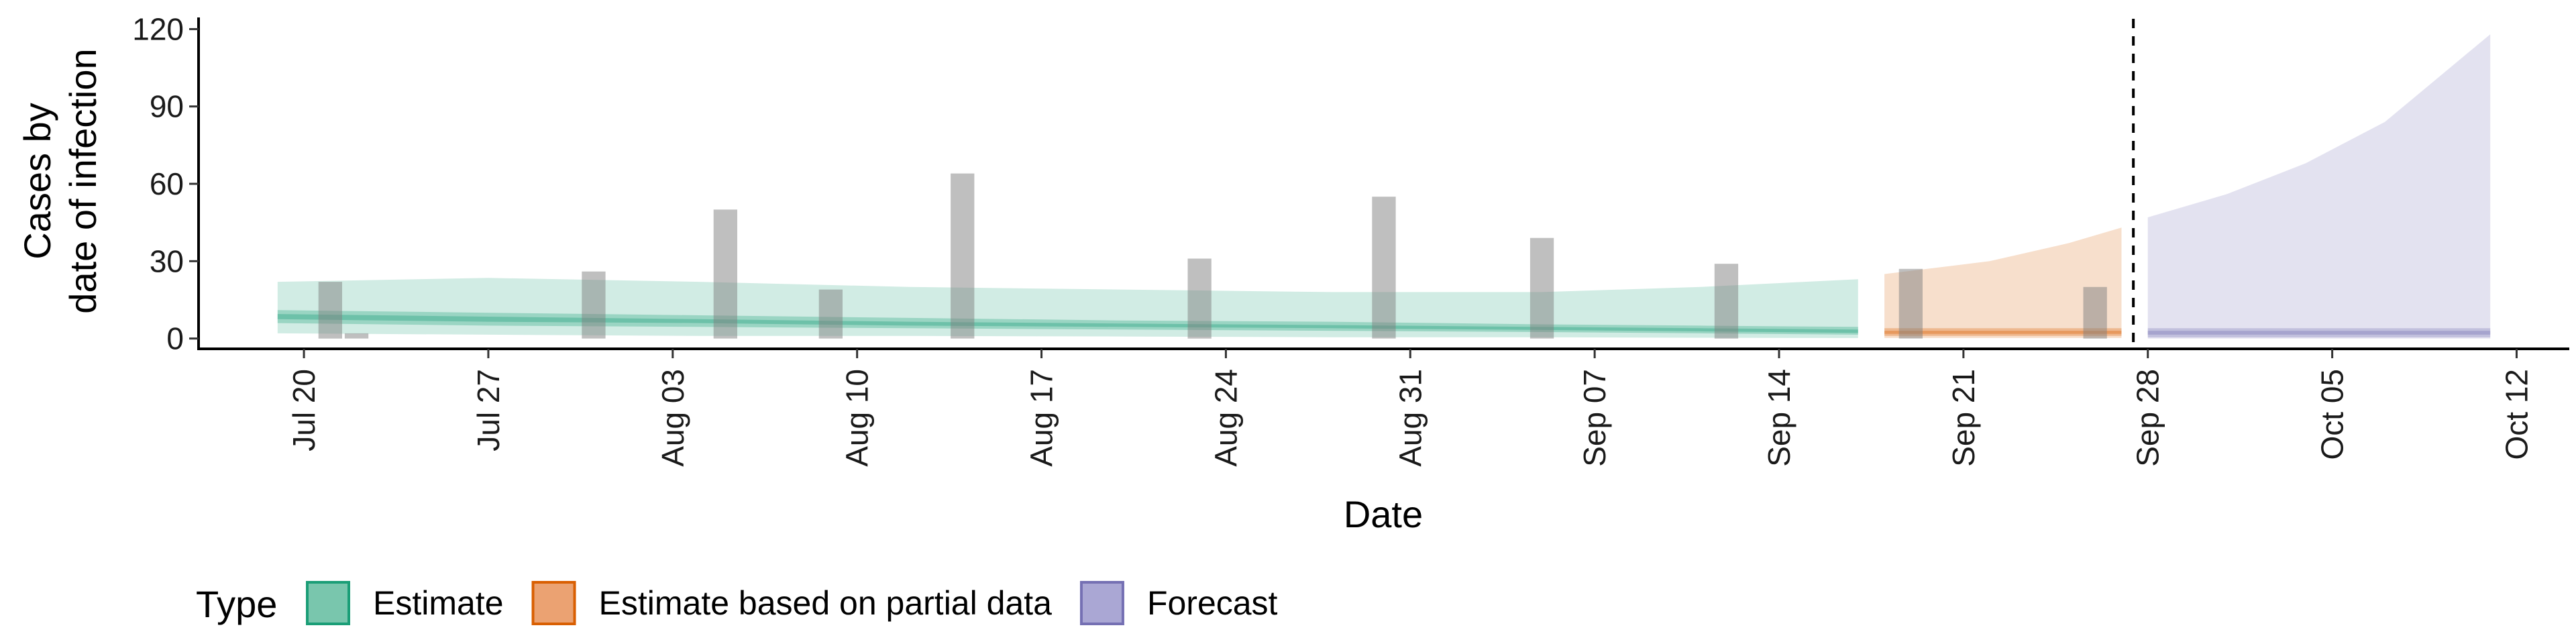 Image resolution: width=2576 pixels, height=644 pixels. What do you see at coordinates (1963, 418) in the screenshot?
I see `x-tick-label: Sep 21` at bounding box center [1963, 418].